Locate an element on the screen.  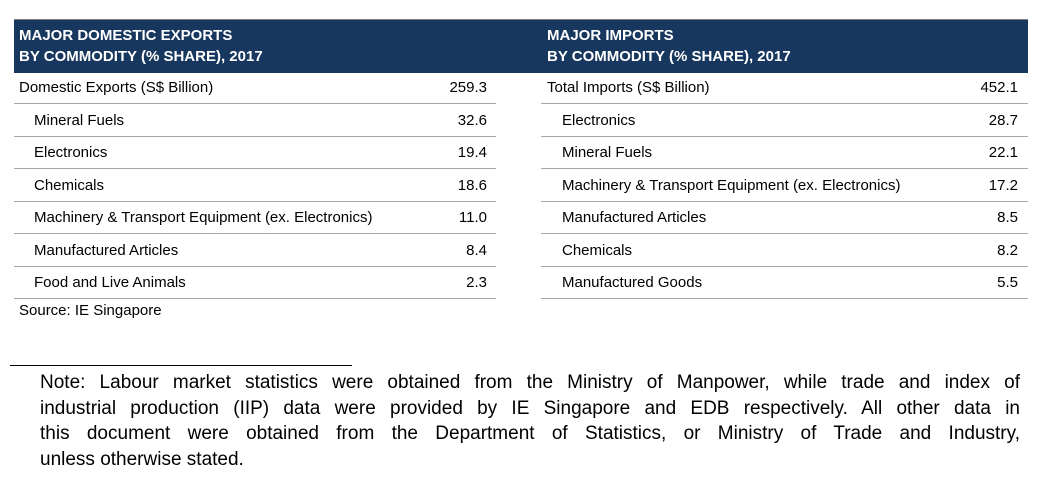
row-value: 19.4 is located at coordinates (472, 152).